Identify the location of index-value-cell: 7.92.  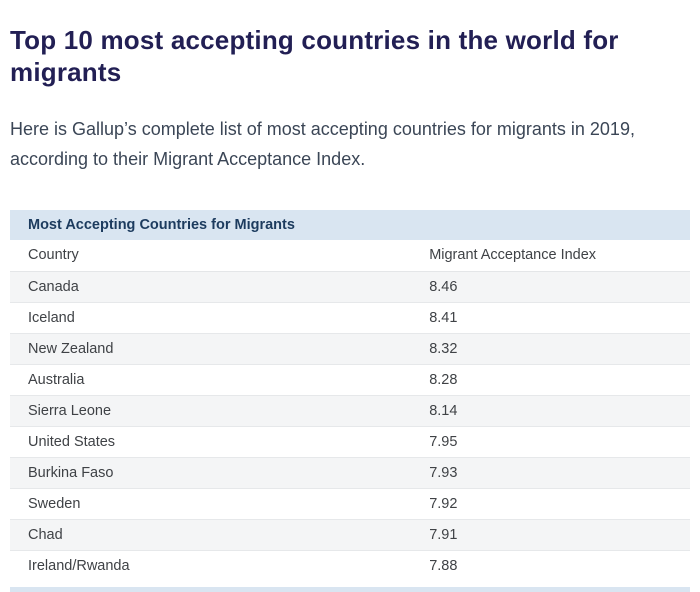
(550, 503).